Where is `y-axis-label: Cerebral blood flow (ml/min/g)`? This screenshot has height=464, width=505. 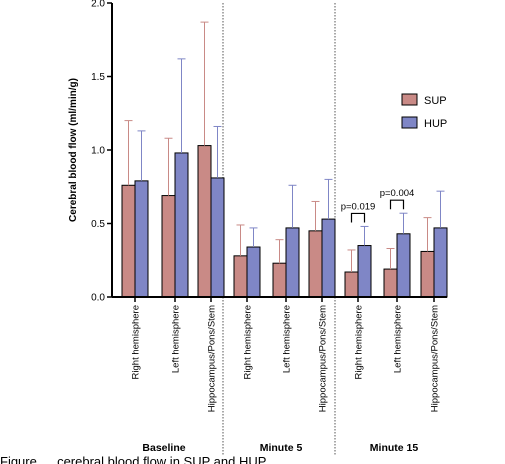
y-axis-label: Cerebral blood flow (ml/min/g) is located at coordinates (73, 150).